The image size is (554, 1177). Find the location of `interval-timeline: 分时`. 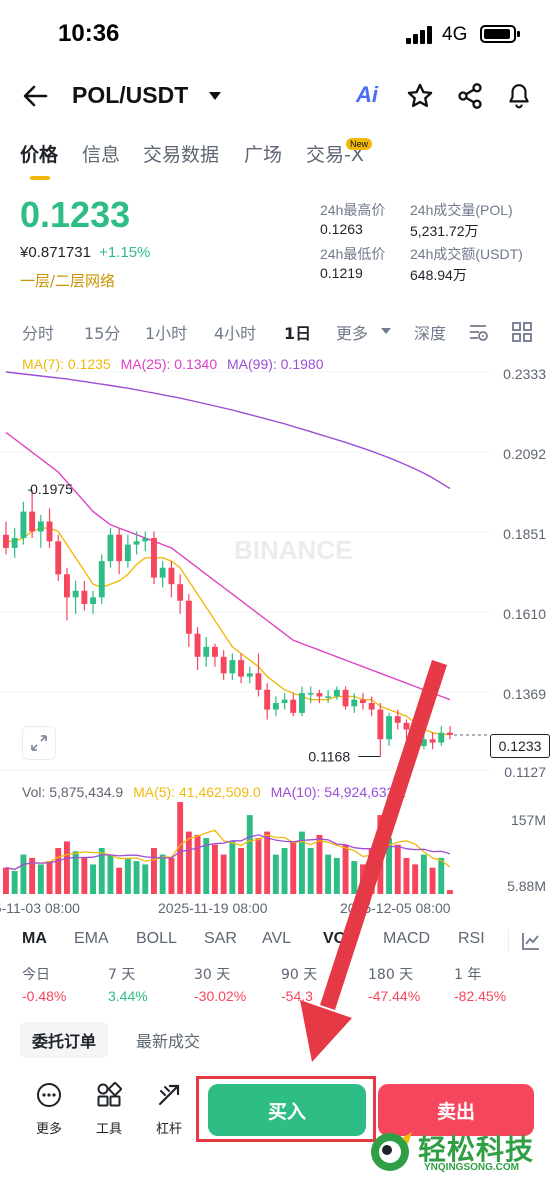

interval-timeline: 分时 is located at coordinates (38, 333).